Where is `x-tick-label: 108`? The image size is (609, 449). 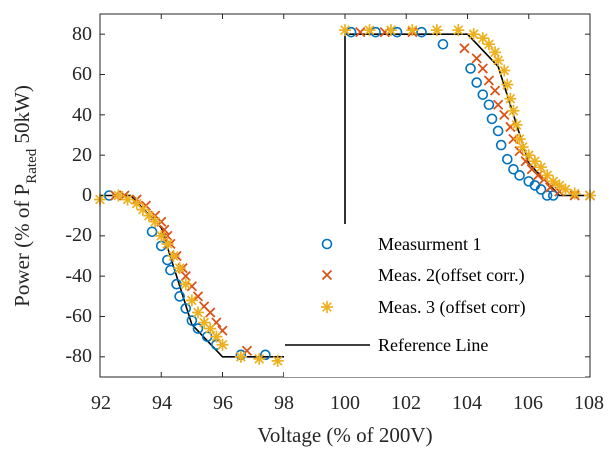 x-tick-label: 108 is located at coordinates (589, 403).